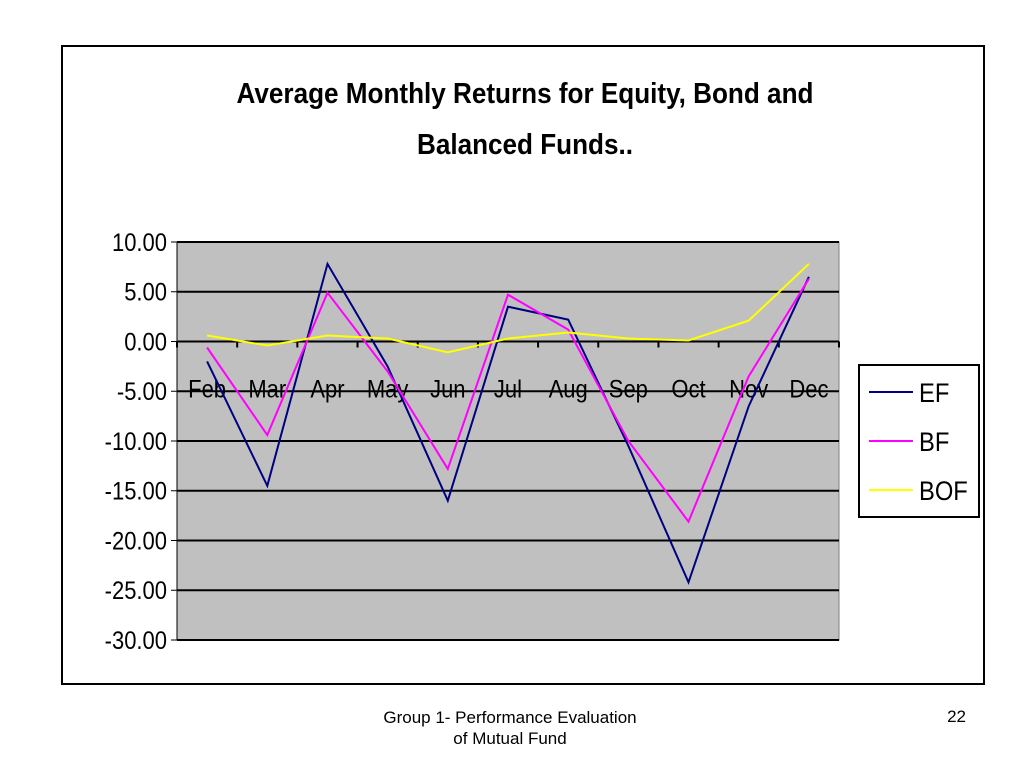 Image resolution: width=1024 pixels, height=768 pixels. What do you see at coordinates (327, 389) in the screenshot?
I see `x-tick-label: Apr` at bounding box center [327, 389].